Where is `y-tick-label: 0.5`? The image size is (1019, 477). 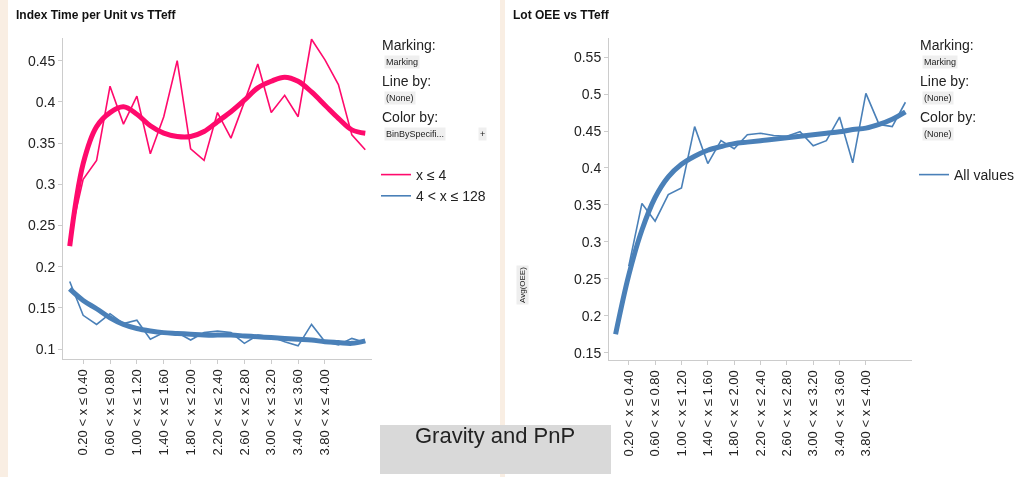
y-tick-label: 0.5 is located at coordinates (591, 94).